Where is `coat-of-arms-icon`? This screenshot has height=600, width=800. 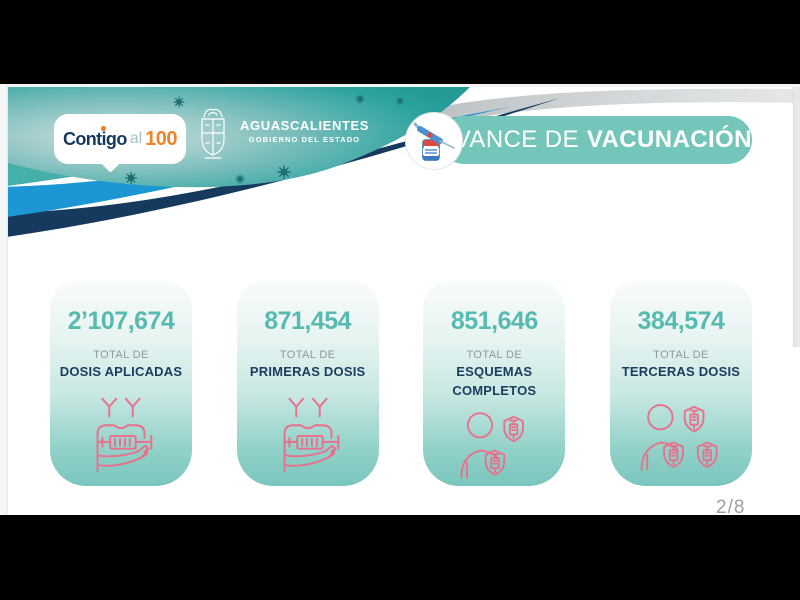
coat-of-arms-icon is located at coordinates (213, 136).